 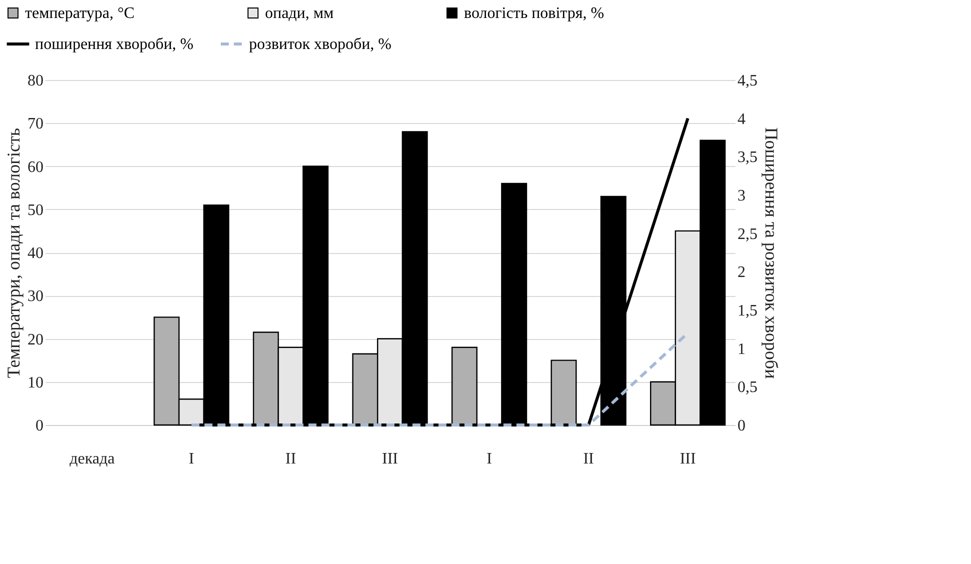 What do you see at coordinates (534, 13) in the screenshot?
I see `legend-label: вологість повітря, %` at bounding box center [534, 13].